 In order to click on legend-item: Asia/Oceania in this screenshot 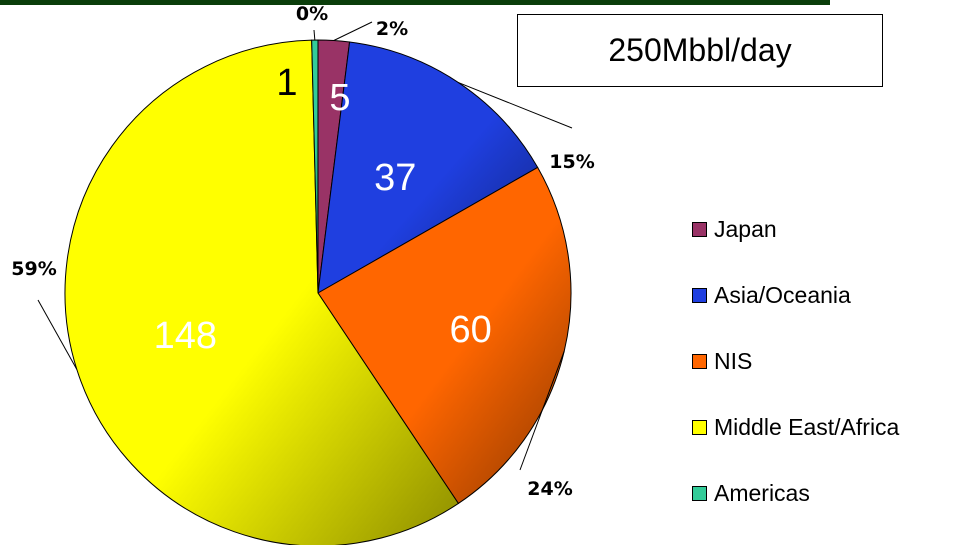, I will do `click(823, 295)`.